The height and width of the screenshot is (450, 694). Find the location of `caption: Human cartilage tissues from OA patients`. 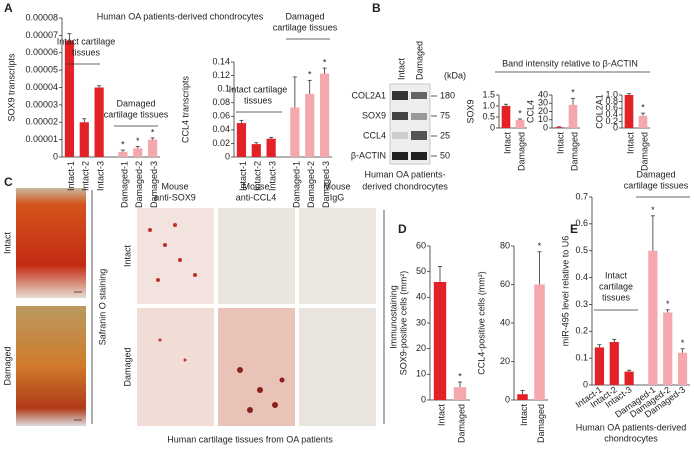

caption: Human cartilage tissues from OA patients is located at coordinates (250, 439).